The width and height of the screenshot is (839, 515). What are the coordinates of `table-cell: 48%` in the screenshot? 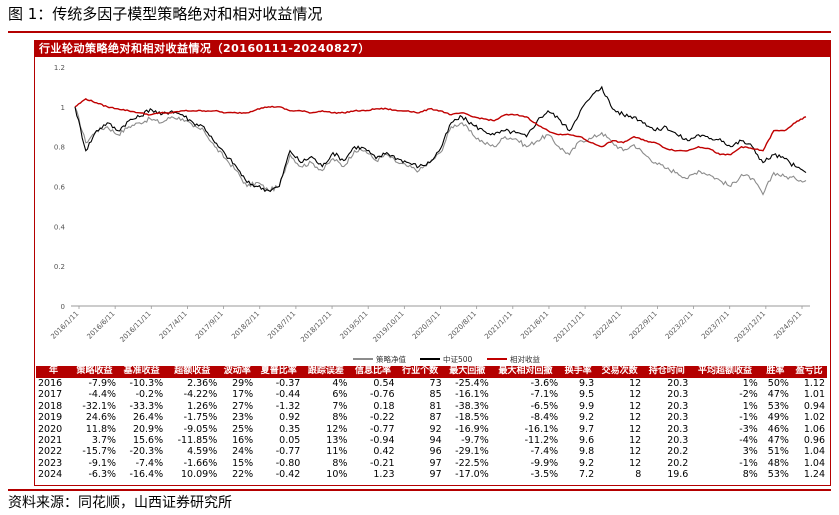 It's located at (778, 463).